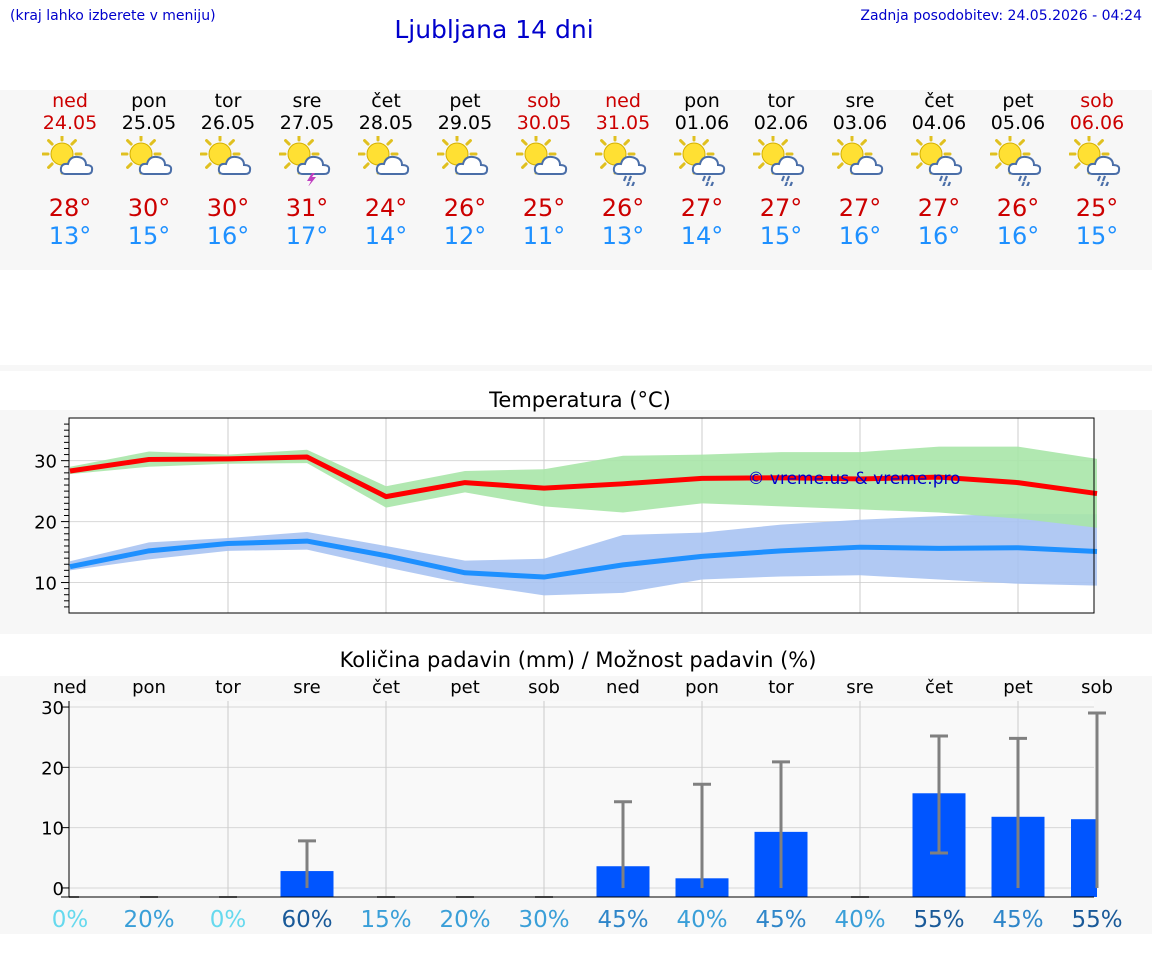  What do you see at coordinates (939, 687) in the screenshot?
I see `precipitation-day-label: čet` at bounding box center [939, 687].